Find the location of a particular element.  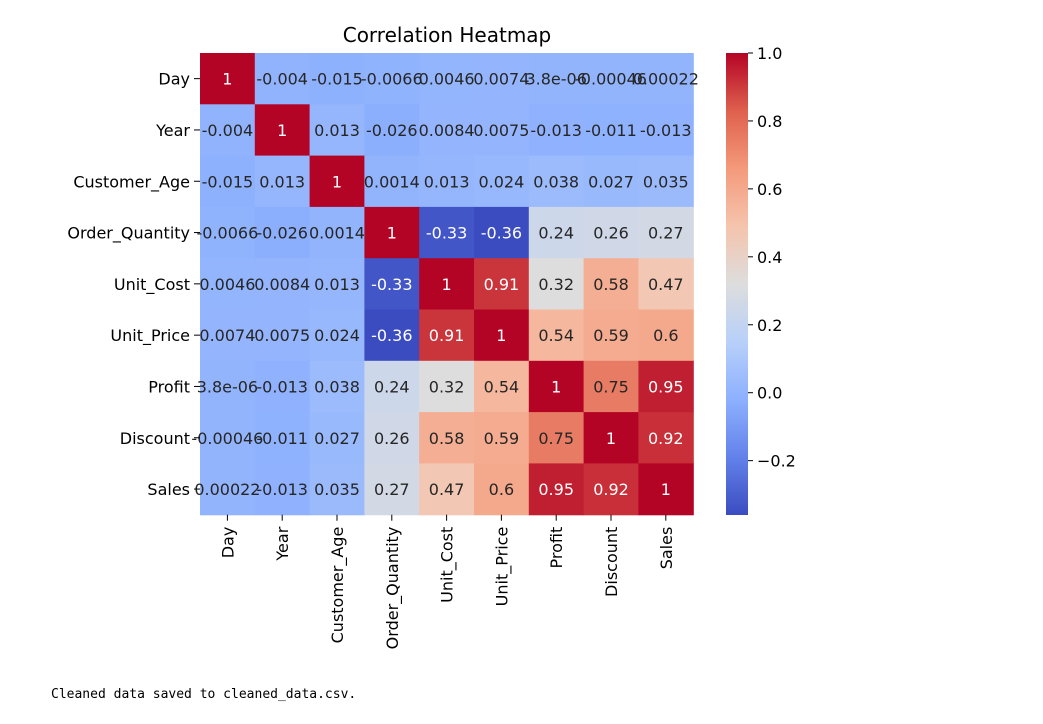

column-label: Profit is located at coordinates (556, 548).